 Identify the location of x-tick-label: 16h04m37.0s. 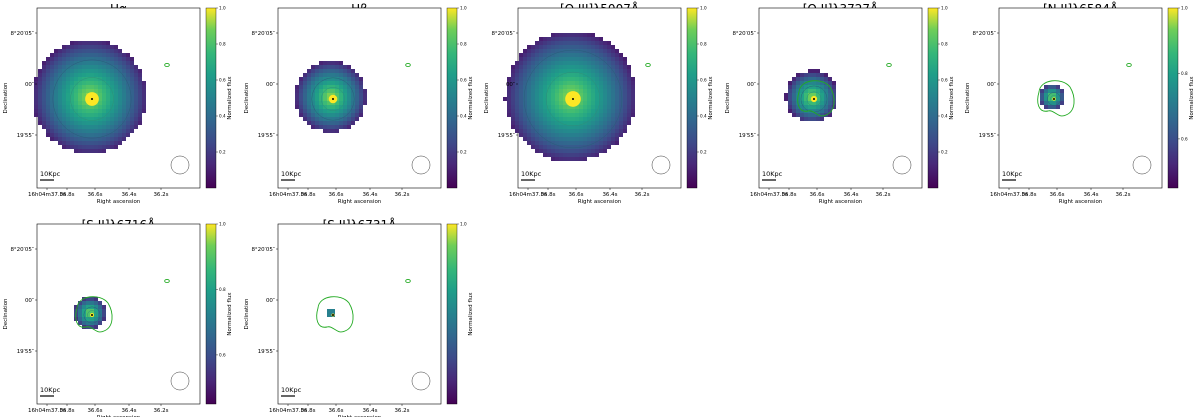
(288, 411).